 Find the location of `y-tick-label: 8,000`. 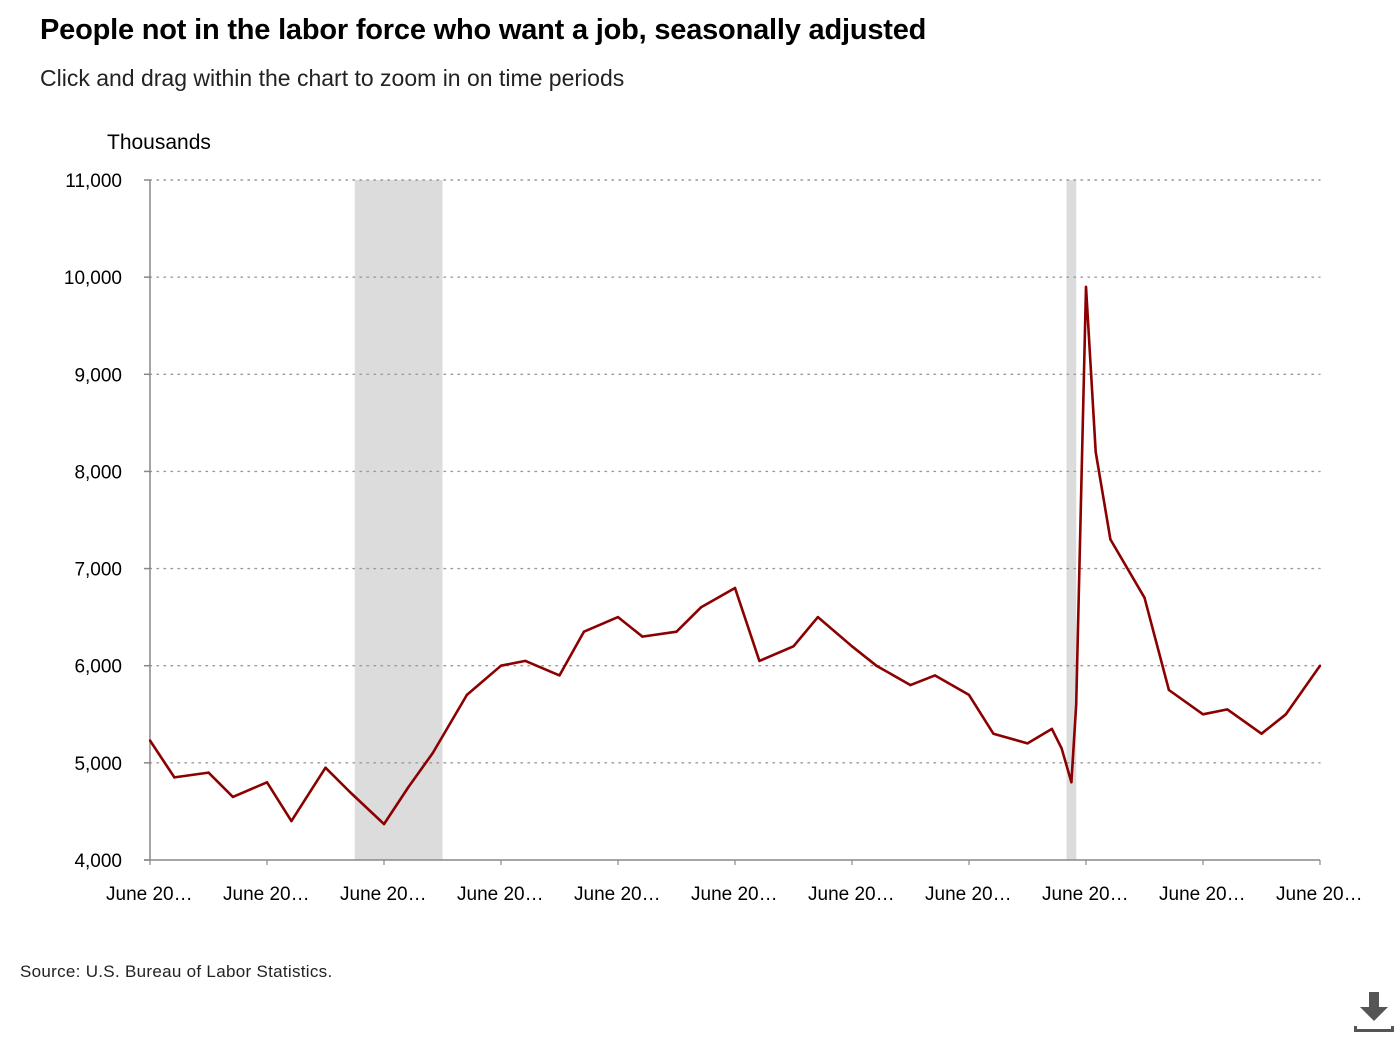

y-tick-label: 8,000 is located at coordinates (98, 472).